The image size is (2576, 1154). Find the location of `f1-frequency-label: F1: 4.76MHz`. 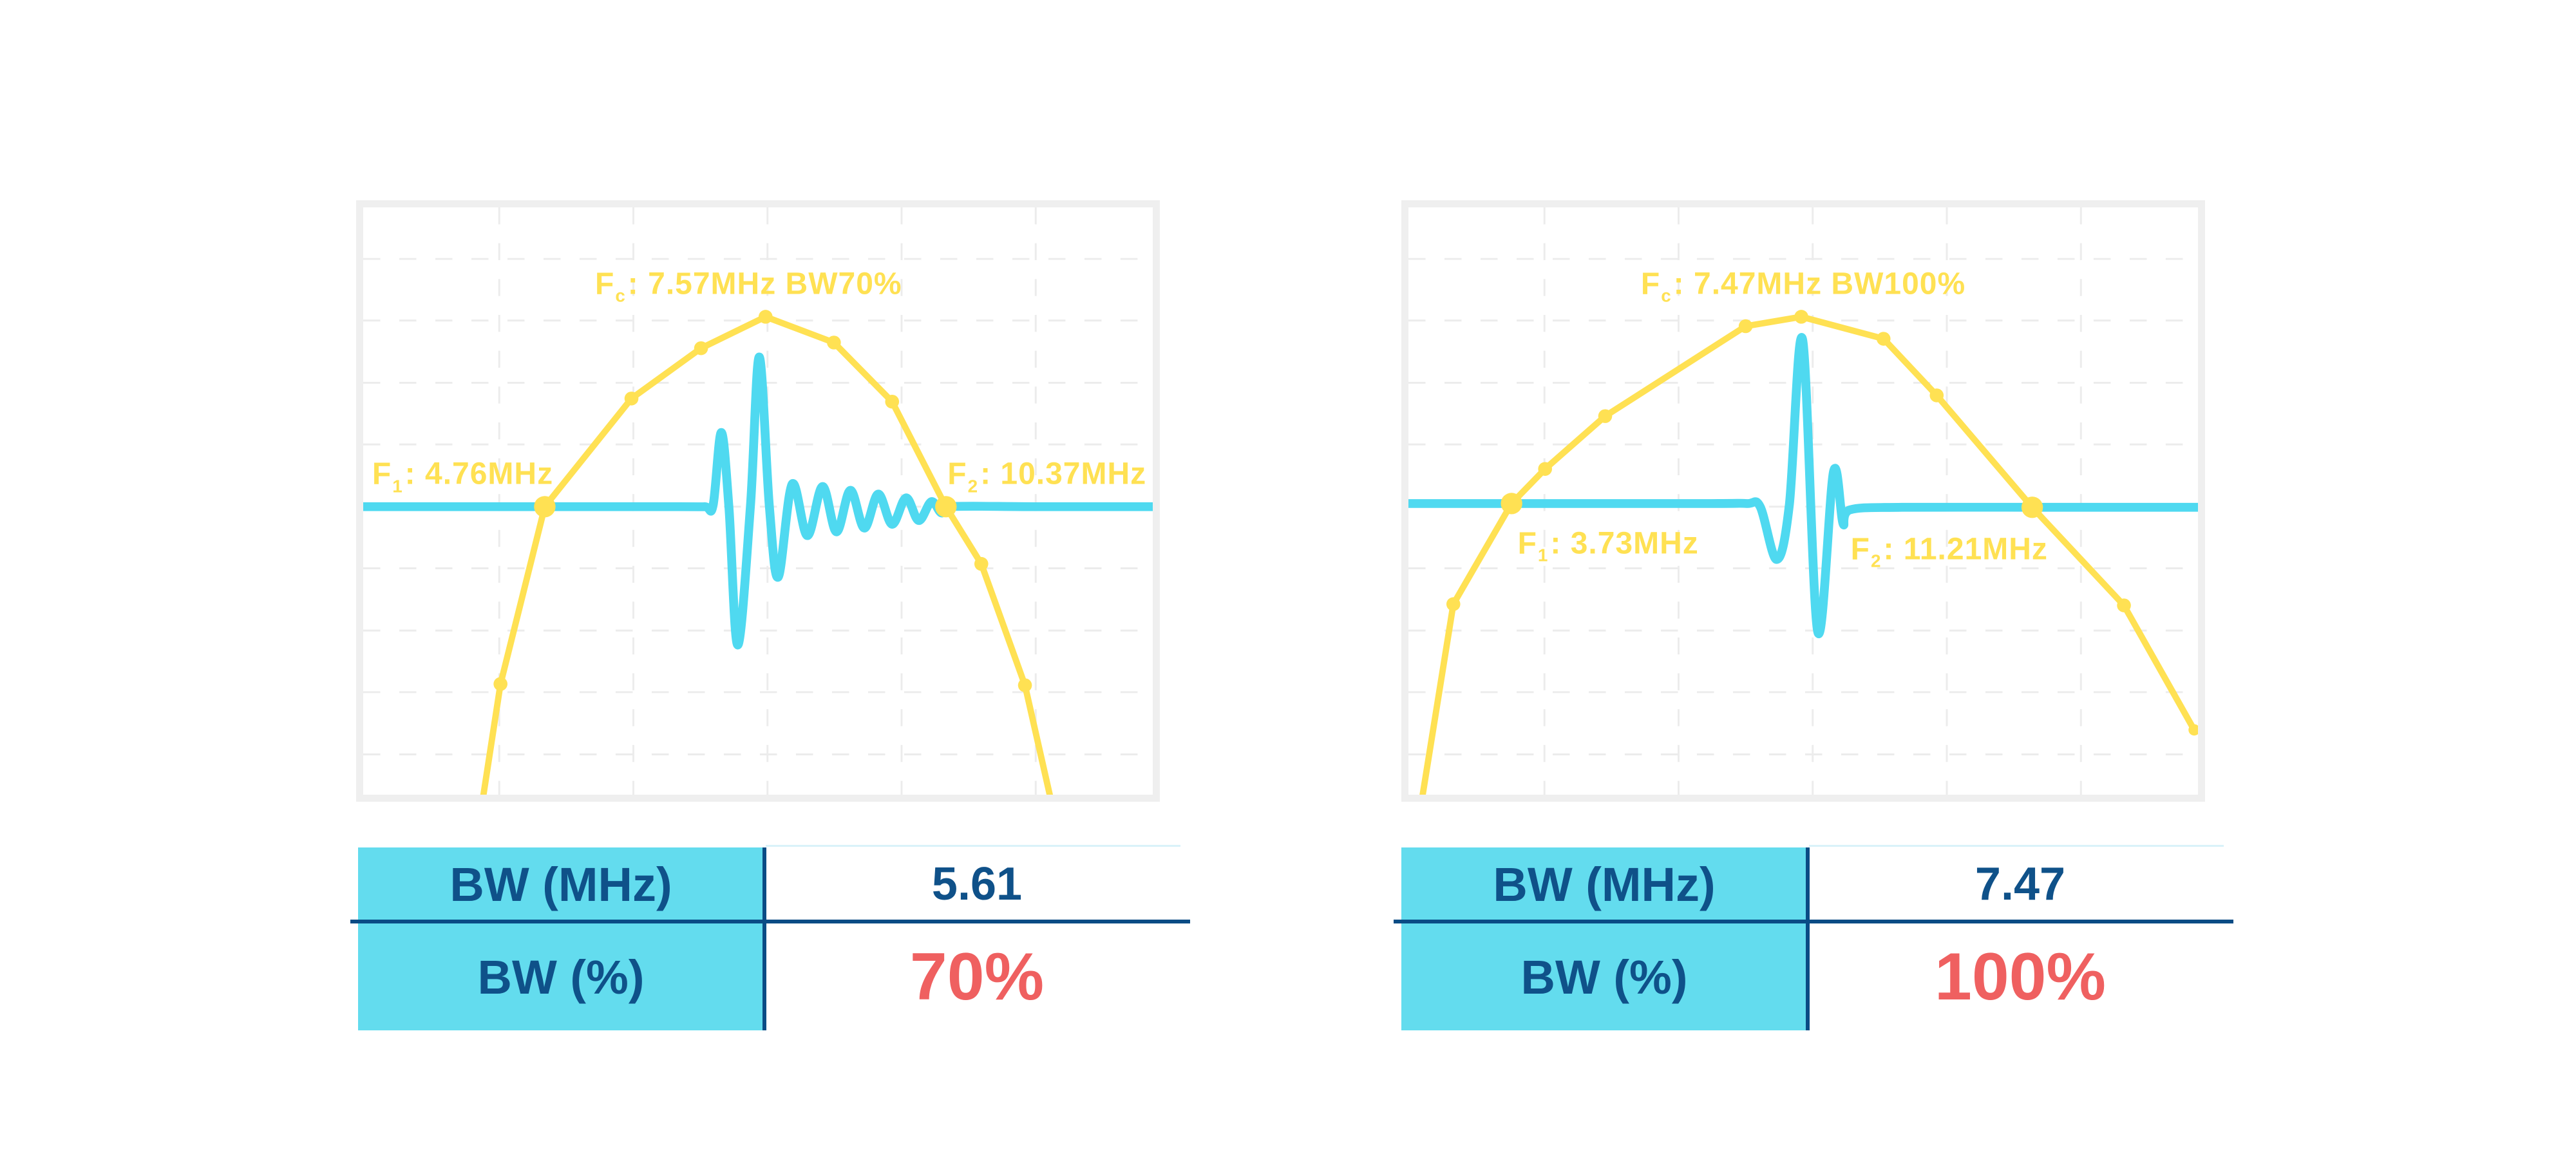

f1-frequency-label: F1: 4.76MHz is located at coordinates (463, 476).